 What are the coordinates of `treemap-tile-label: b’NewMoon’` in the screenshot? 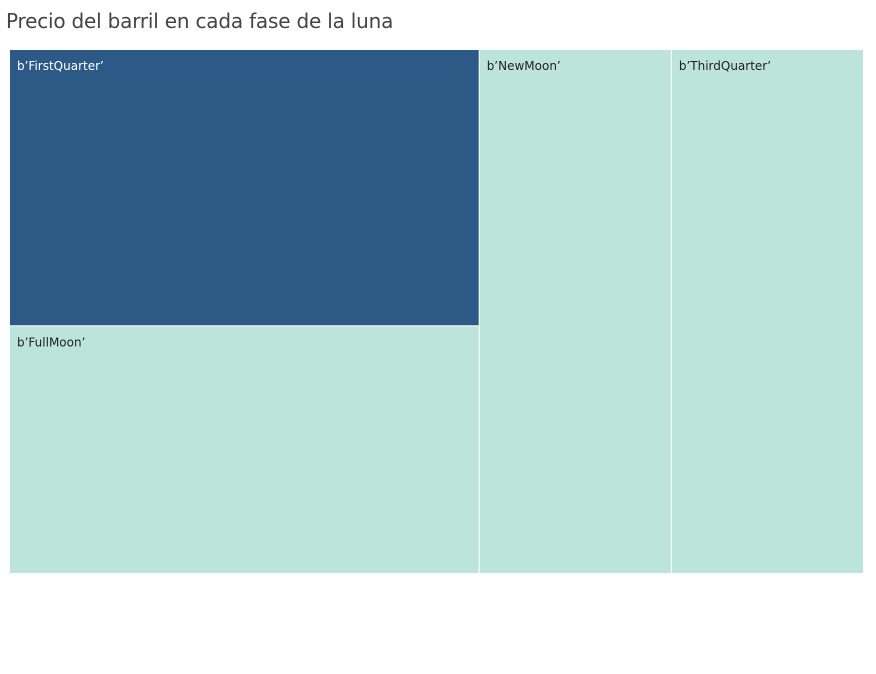 It's located at (524, 66).